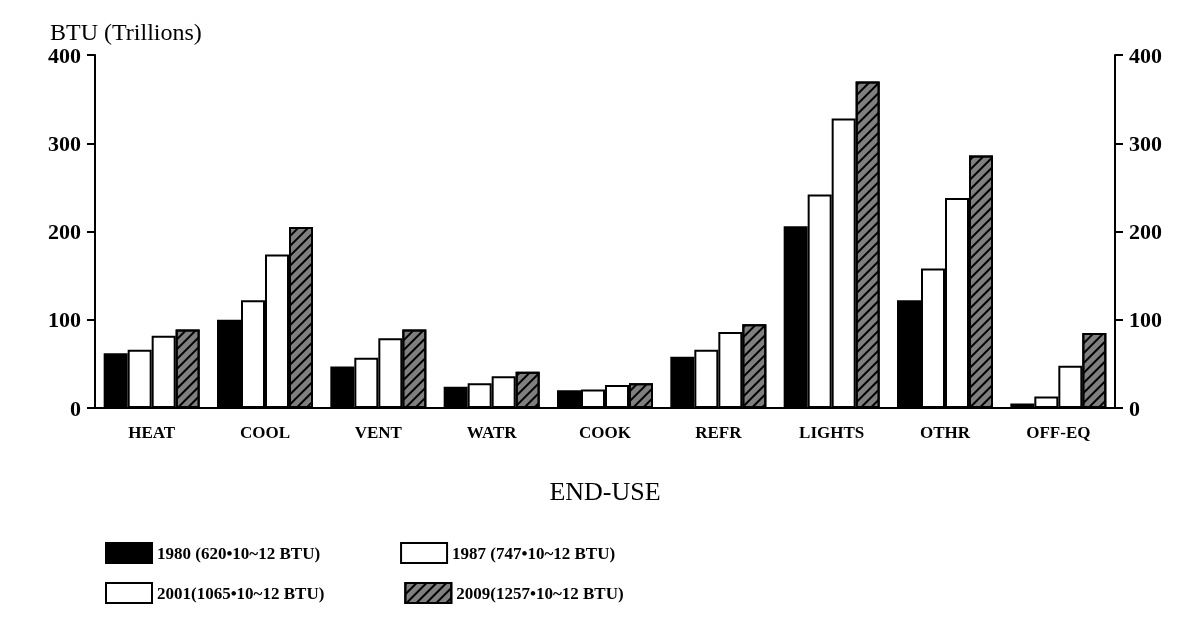 This screenshot has width=1200, height=627. What do you see at coordinates (1145, 320) in the screenshot?
I see `y2-tick-label: 100` at bounding box center [1145, 320].